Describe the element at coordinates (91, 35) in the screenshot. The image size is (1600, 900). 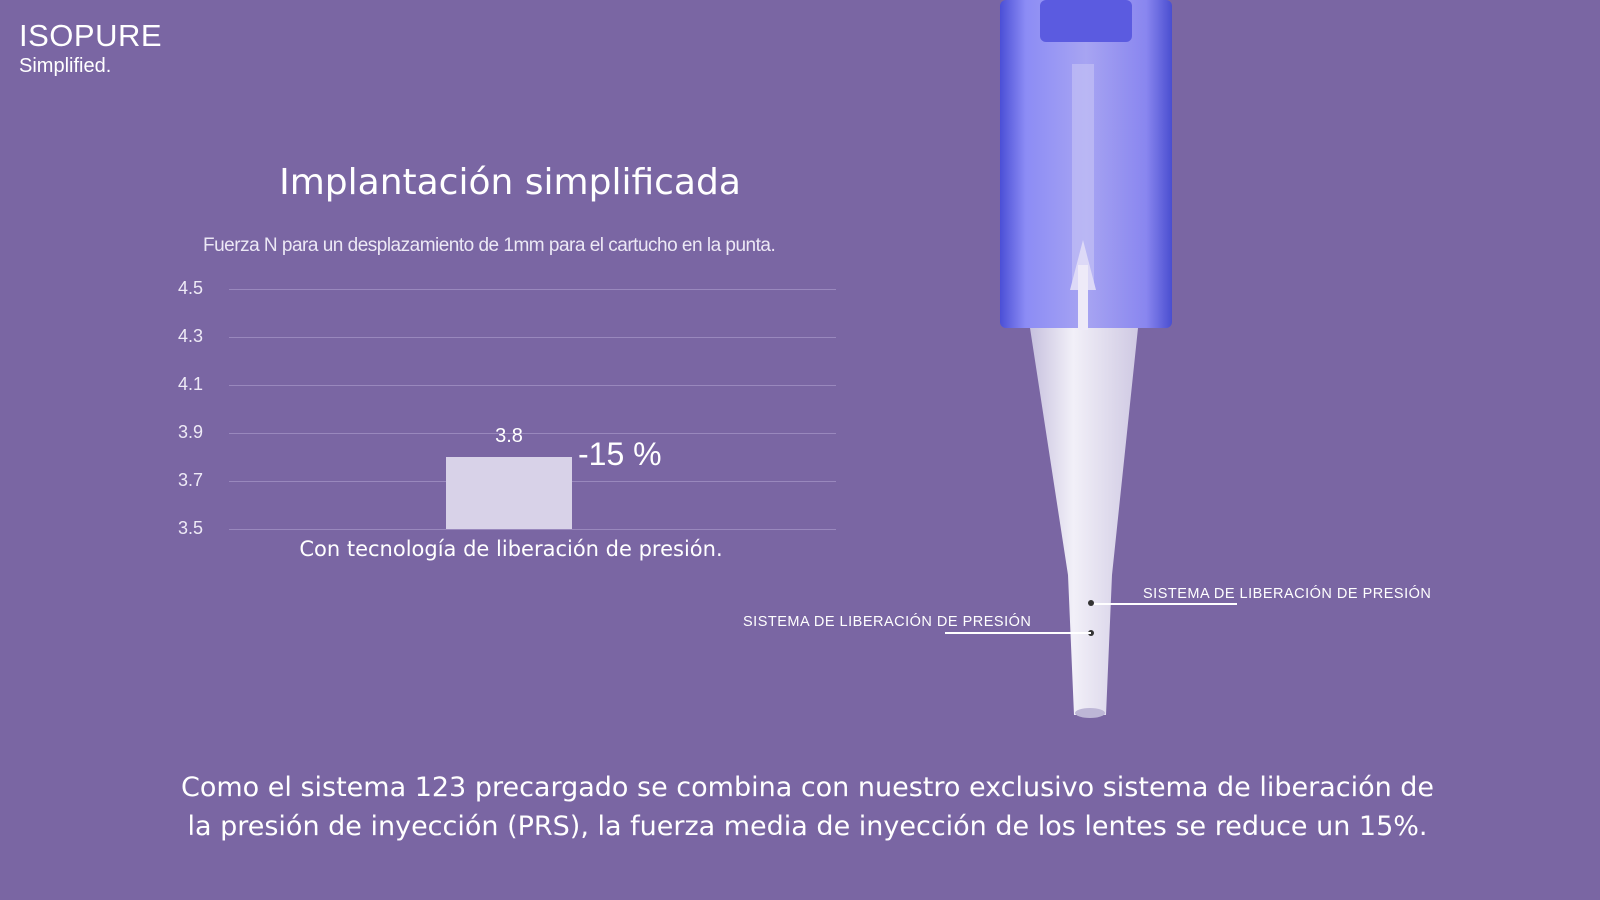
I see `brand-logo: ISOPURE` at that location.